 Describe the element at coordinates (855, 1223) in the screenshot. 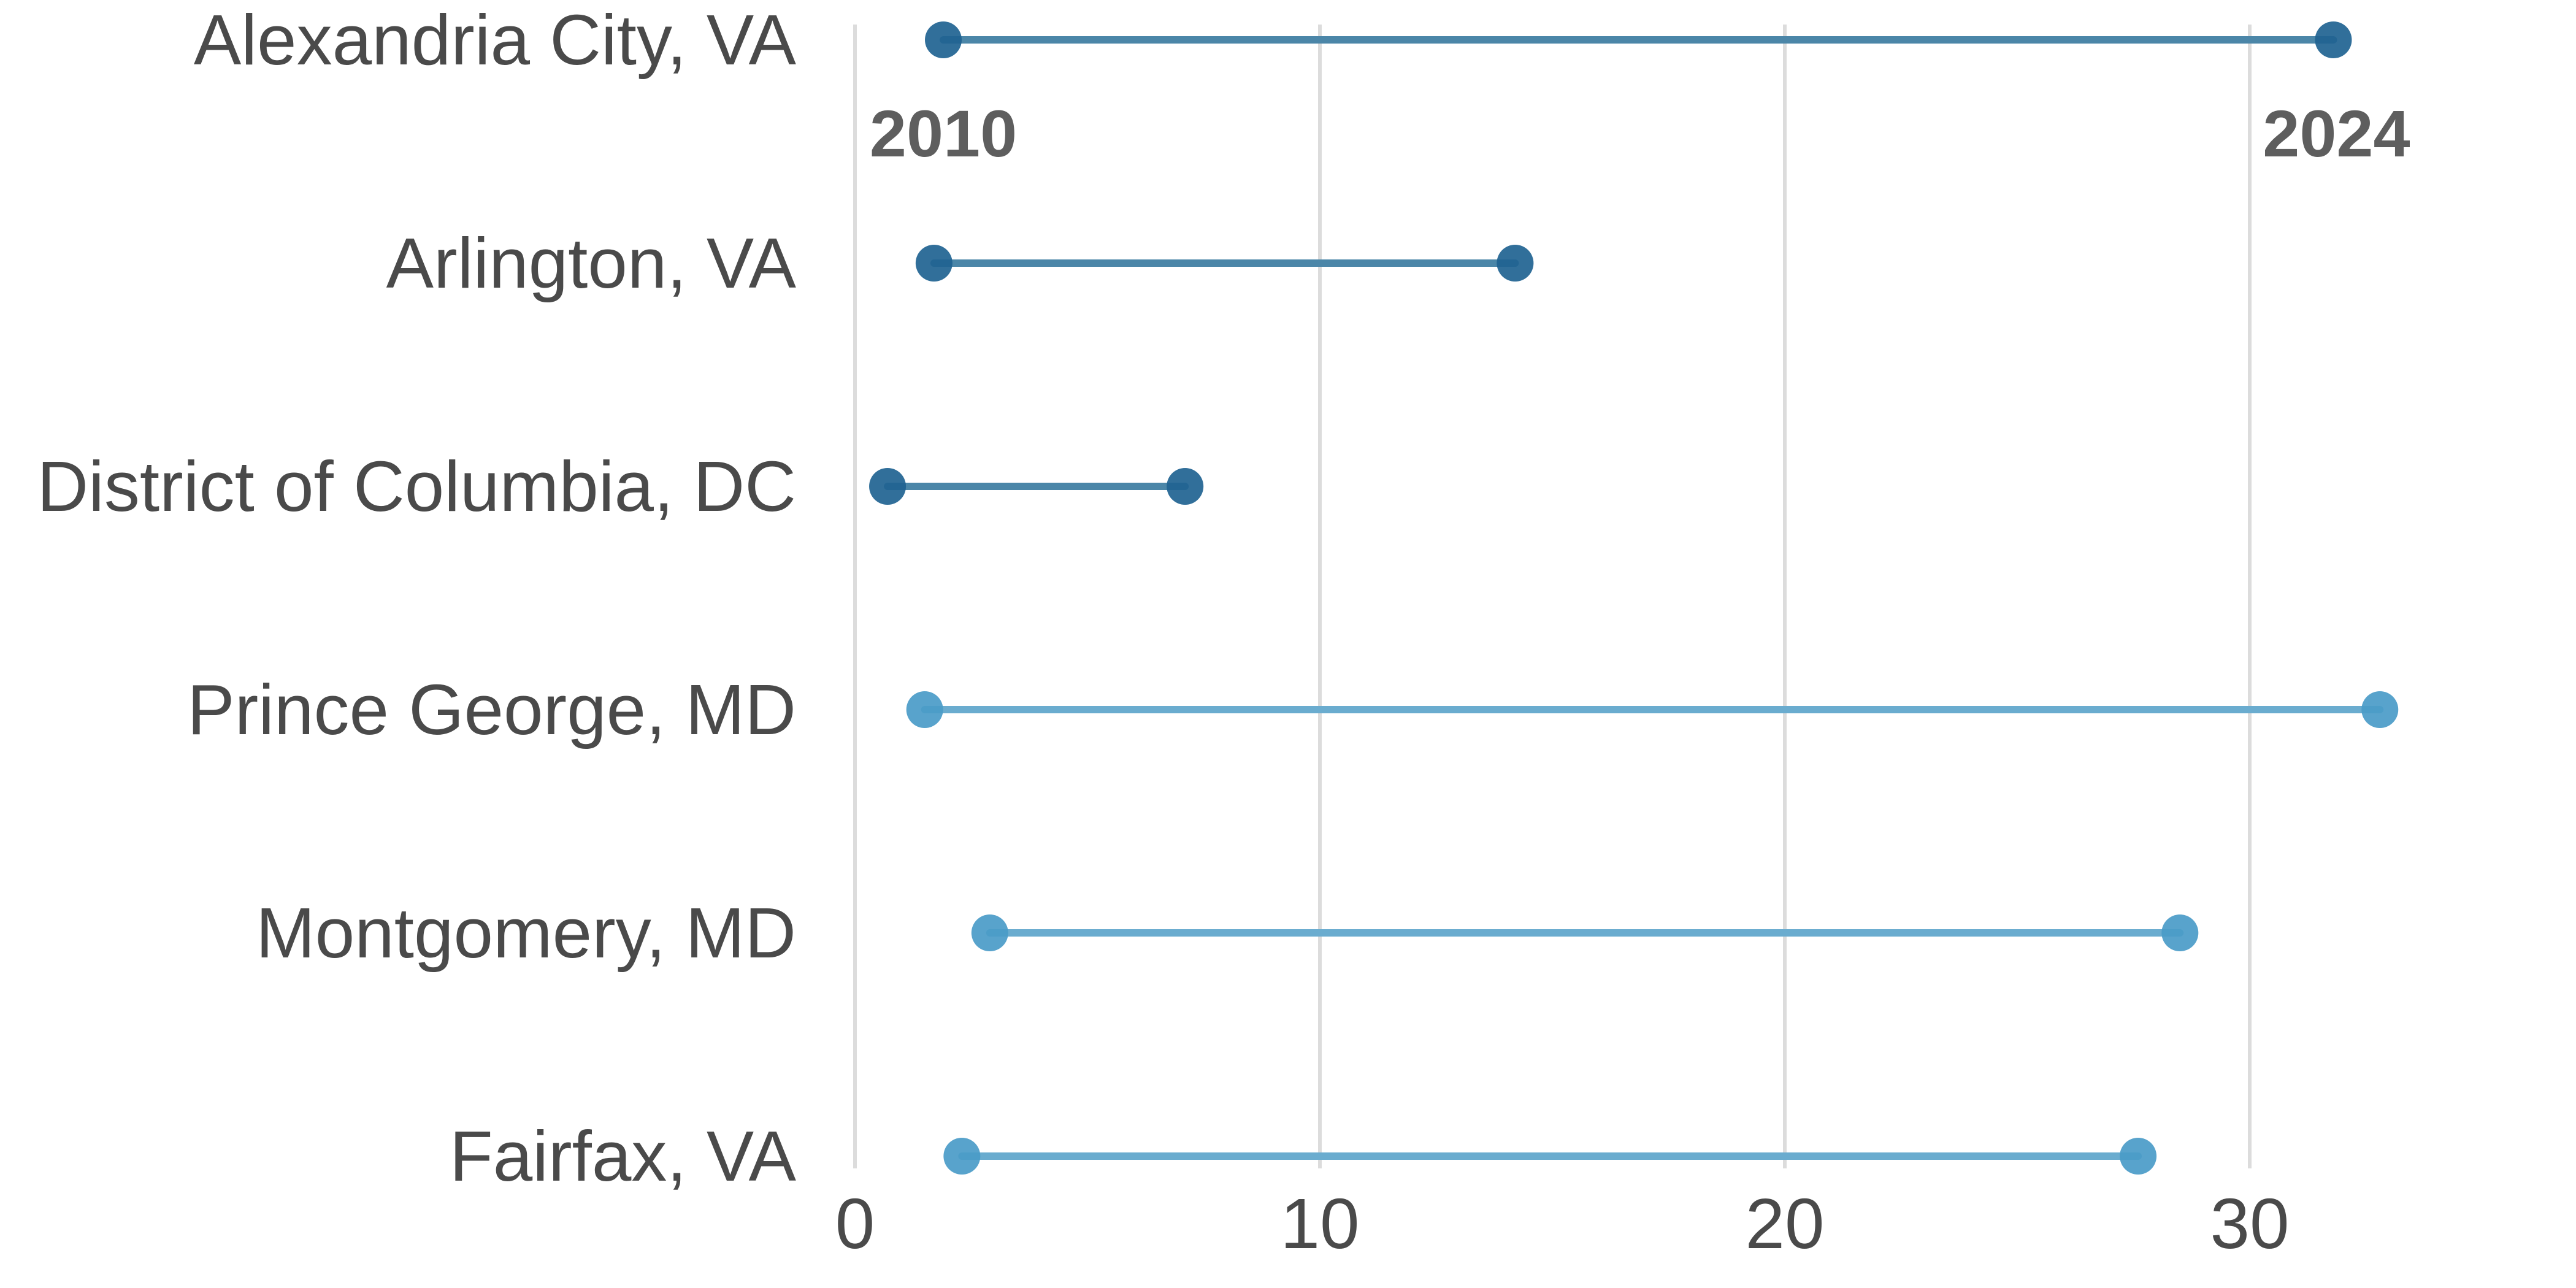

I see `x-tick-label: 0` at that location.